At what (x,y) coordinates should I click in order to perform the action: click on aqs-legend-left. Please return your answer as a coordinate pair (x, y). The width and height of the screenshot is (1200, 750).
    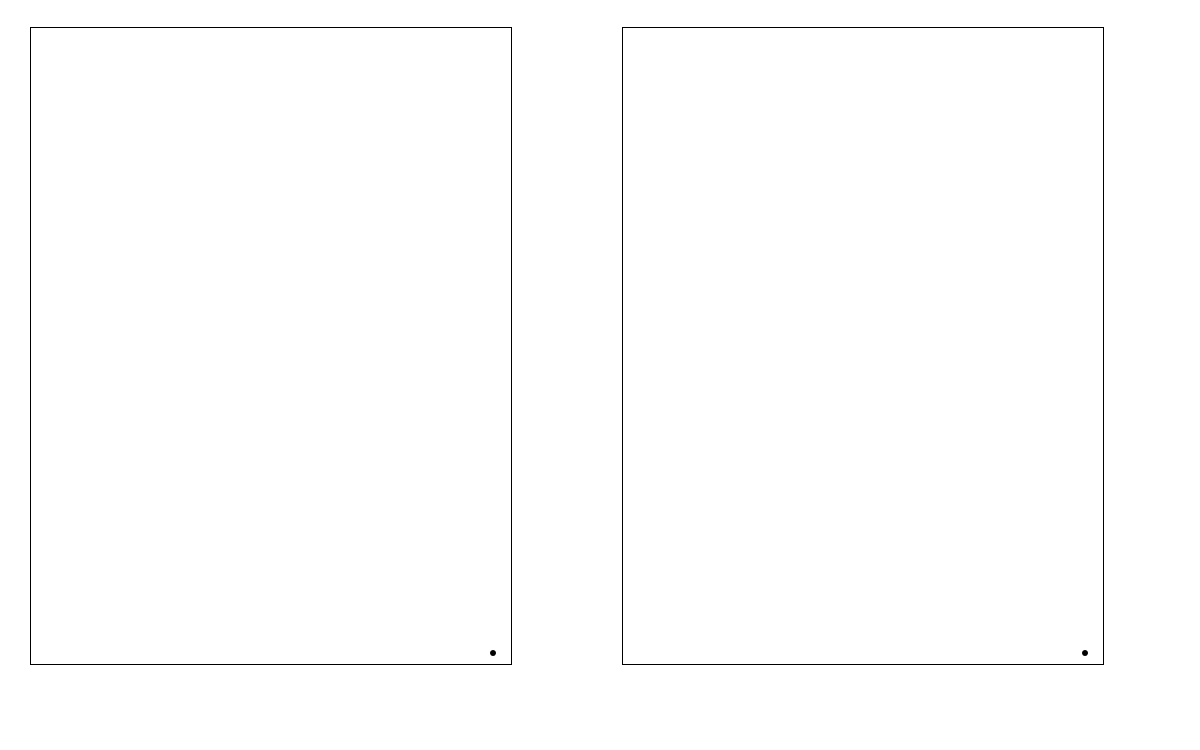
    Looking at the image, I should click on (495, 653).